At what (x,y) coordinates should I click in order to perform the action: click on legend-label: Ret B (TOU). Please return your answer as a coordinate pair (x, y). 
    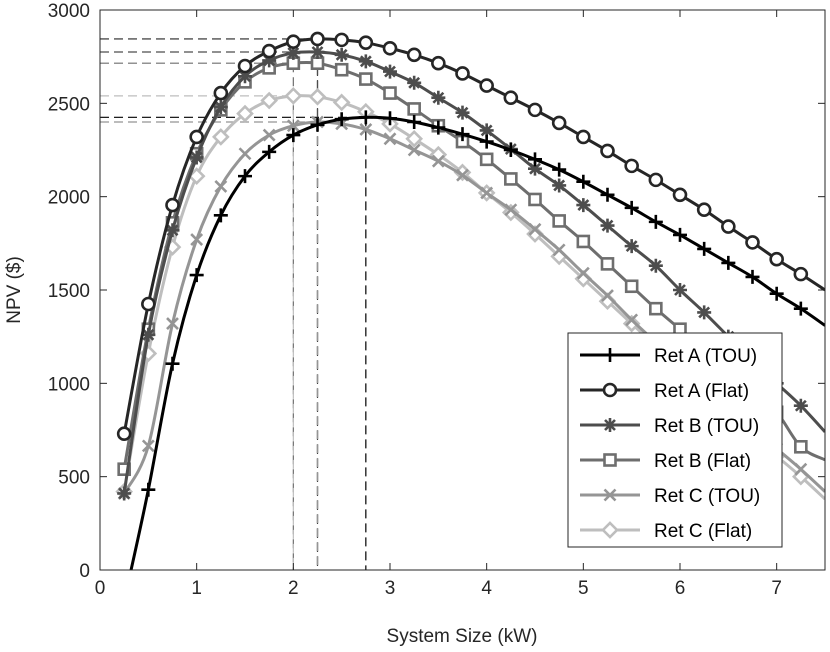
    Looking at the image, I should click on (706, 426).